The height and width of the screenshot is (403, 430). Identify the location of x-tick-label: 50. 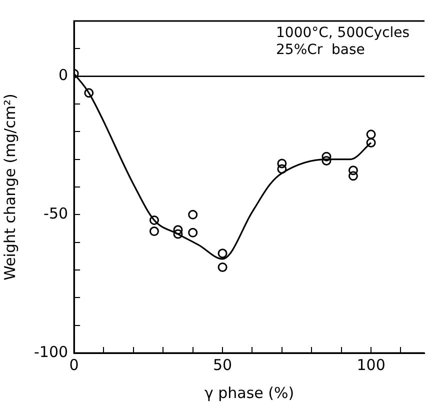
(222, 365).